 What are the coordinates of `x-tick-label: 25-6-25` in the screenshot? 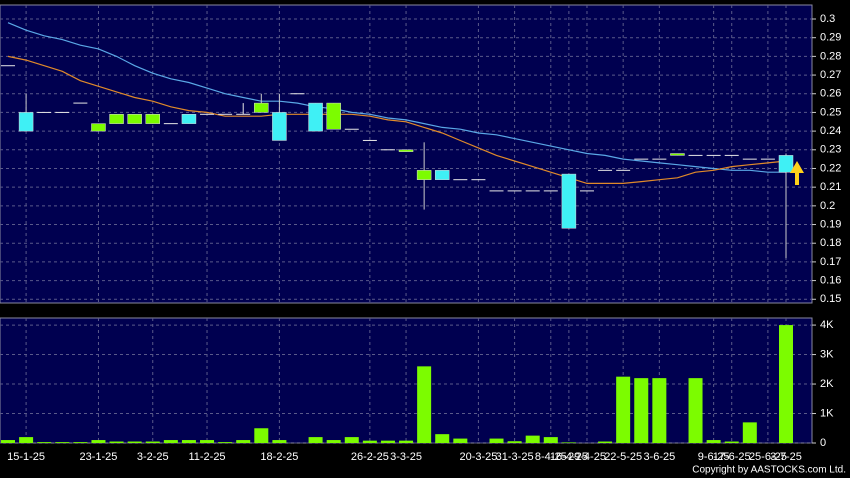 It's located at (768, 457).